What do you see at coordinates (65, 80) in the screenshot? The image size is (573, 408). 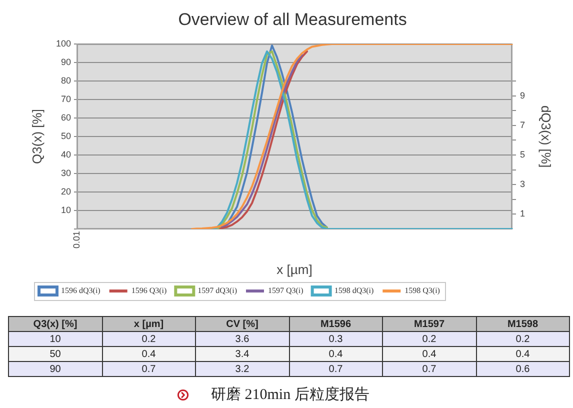 I see `y-tick-label: 80` at bounding box center [65, 80].